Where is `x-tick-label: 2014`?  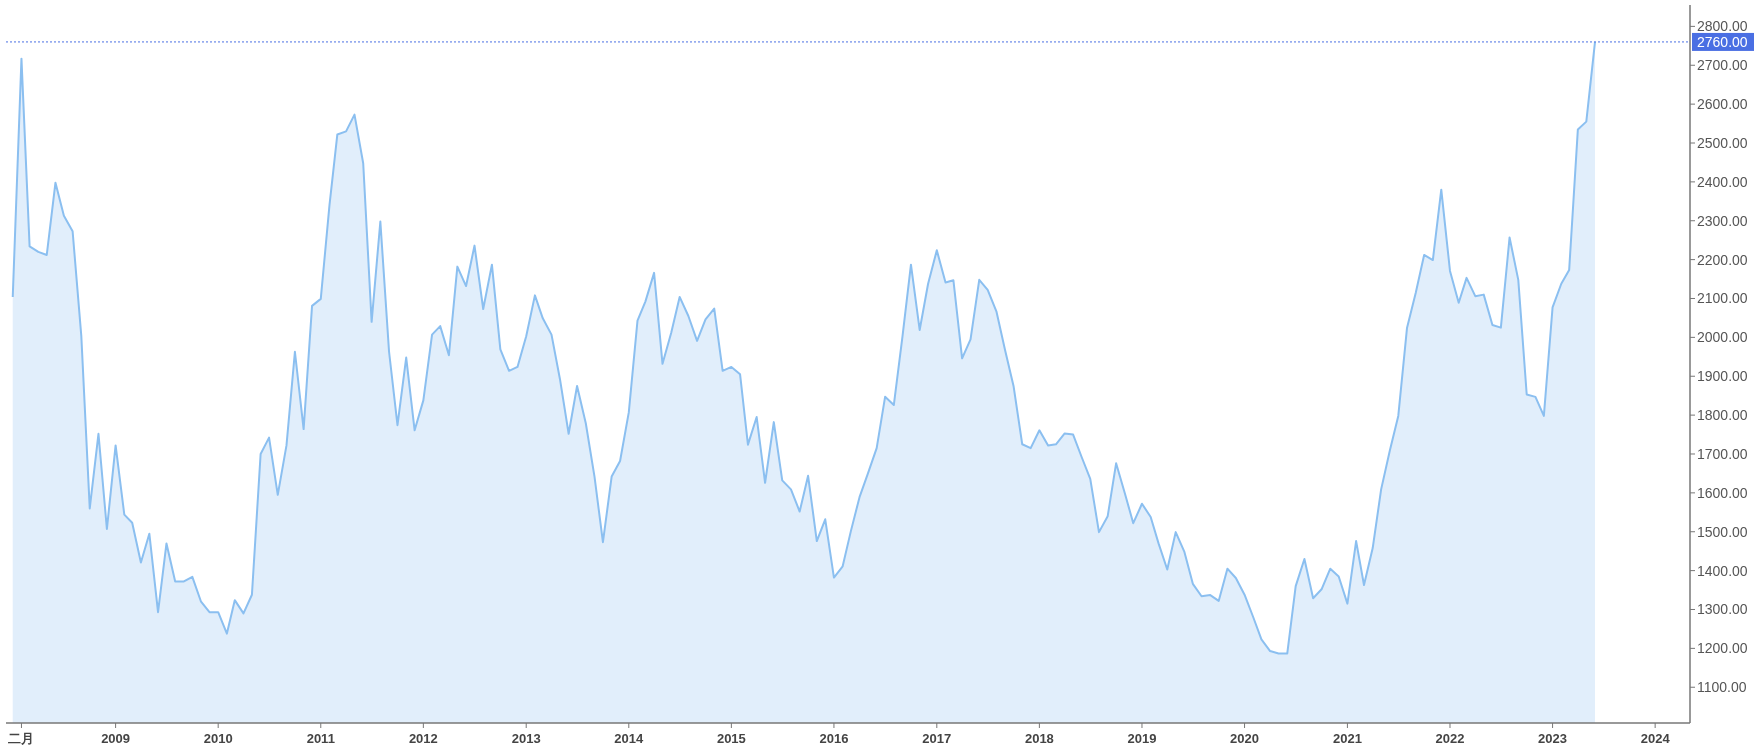 x-tick-label: 2014 is located at coordinates (629, 738).